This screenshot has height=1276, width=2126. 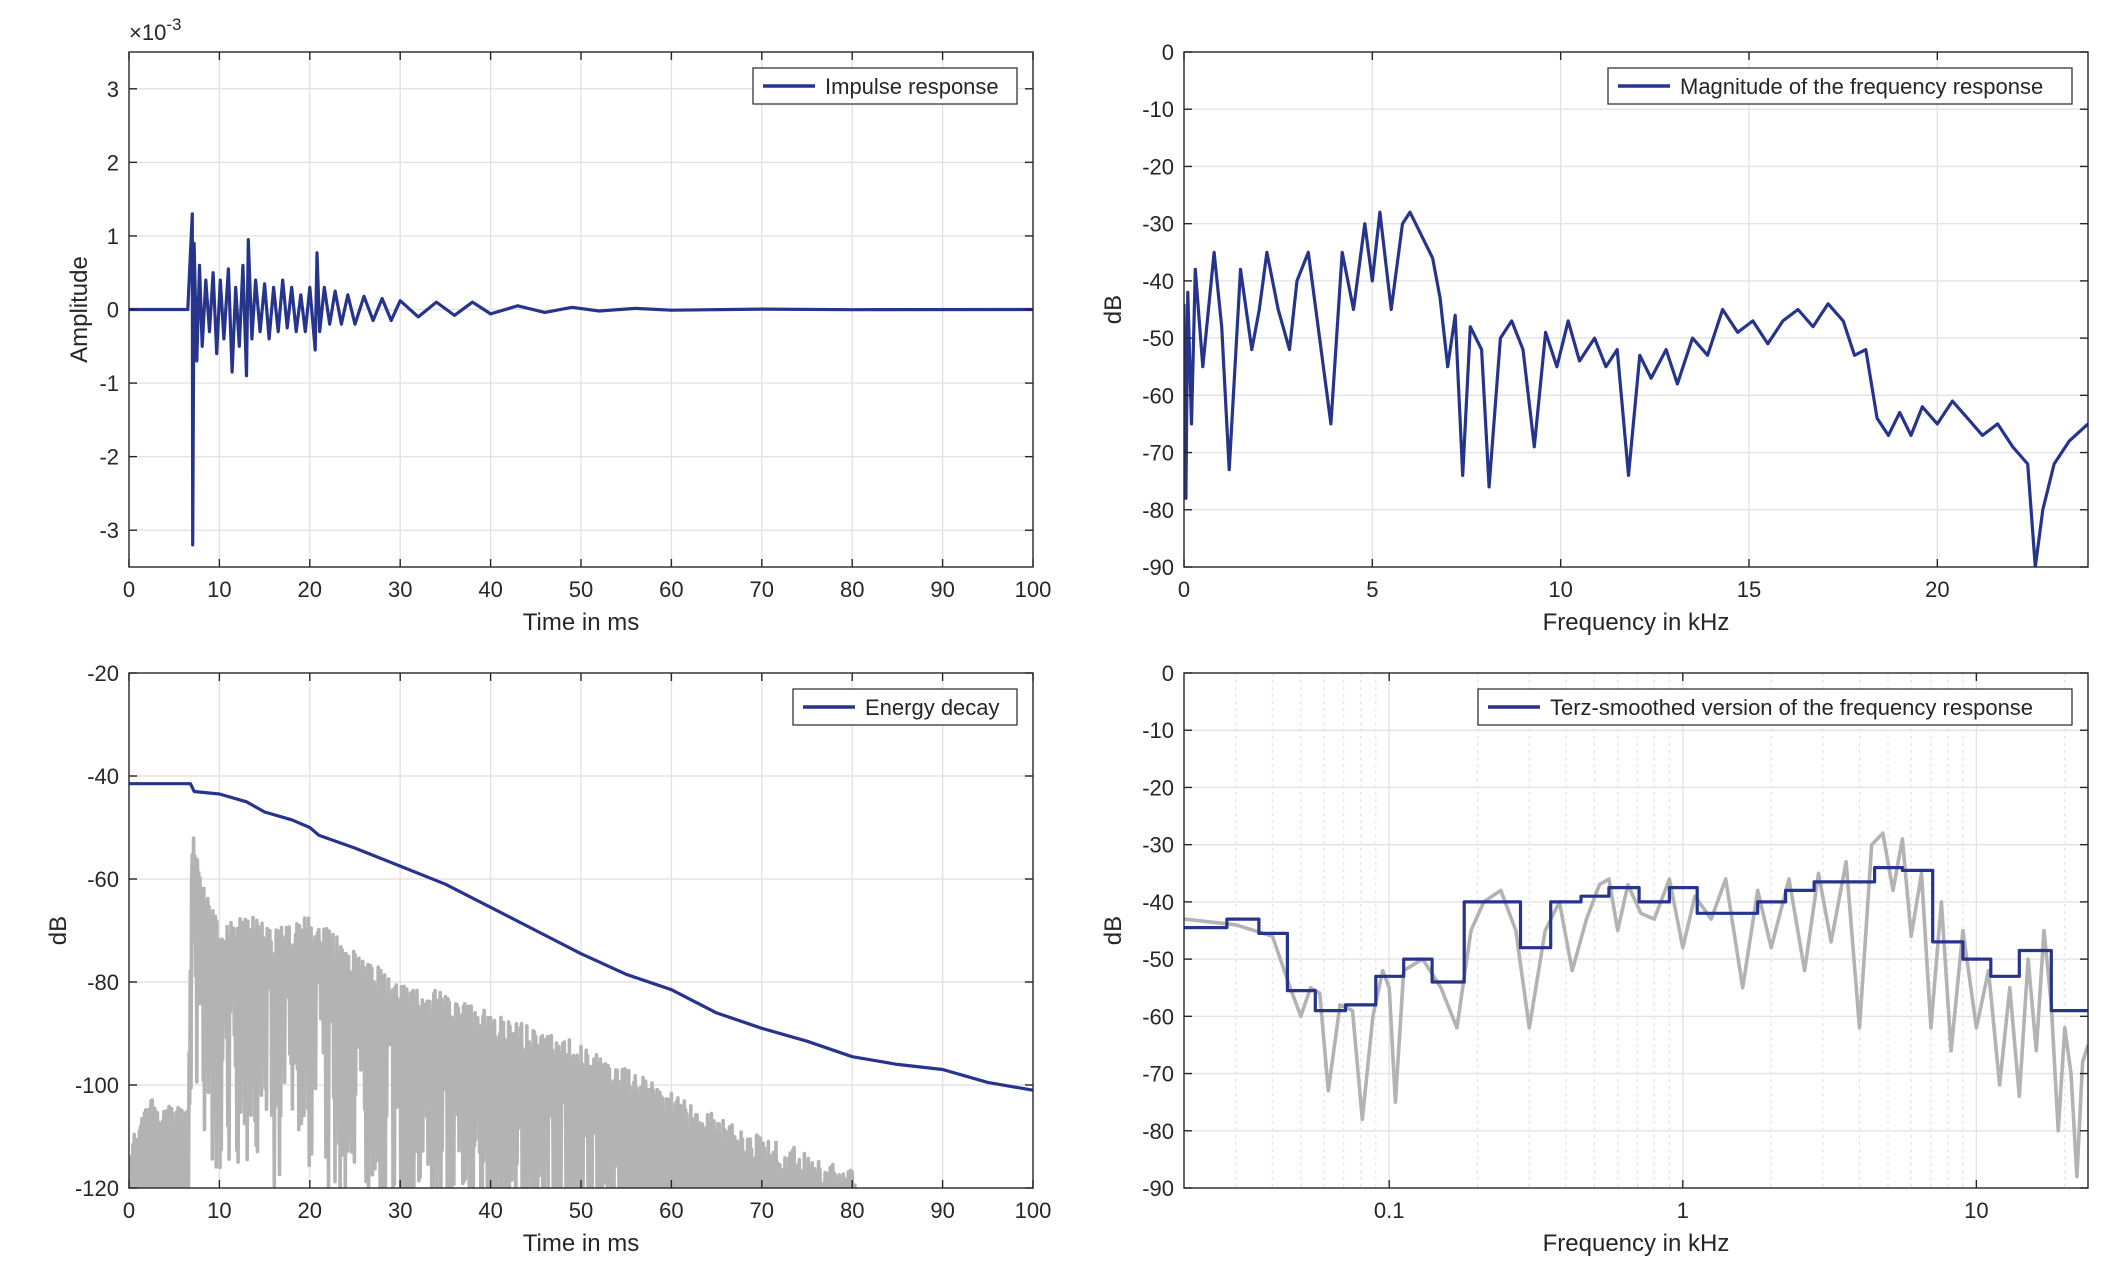 I want to click on y-tick-label: 3, so click(x=113, y=89).